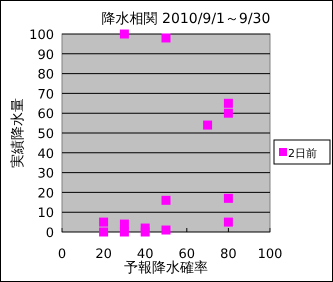 The height and width of the screenshot is (282, 333). Describe the element at coordinates (145, 254) in the screenshot. I see `x-tick-label: 40` at that location.